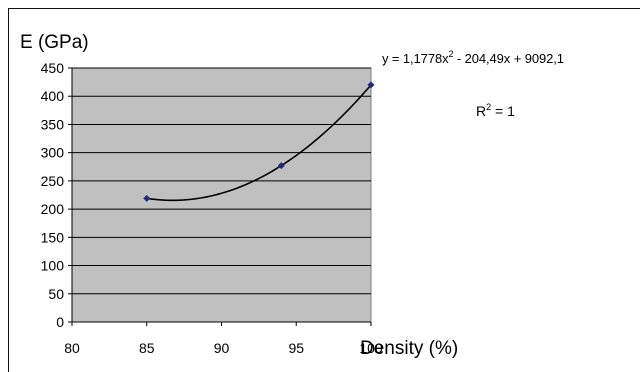 The image size is (640, 372). Describe the element at coordinates (489, 107) in the screenshot. I see `r2-exponent: 2` at that location.